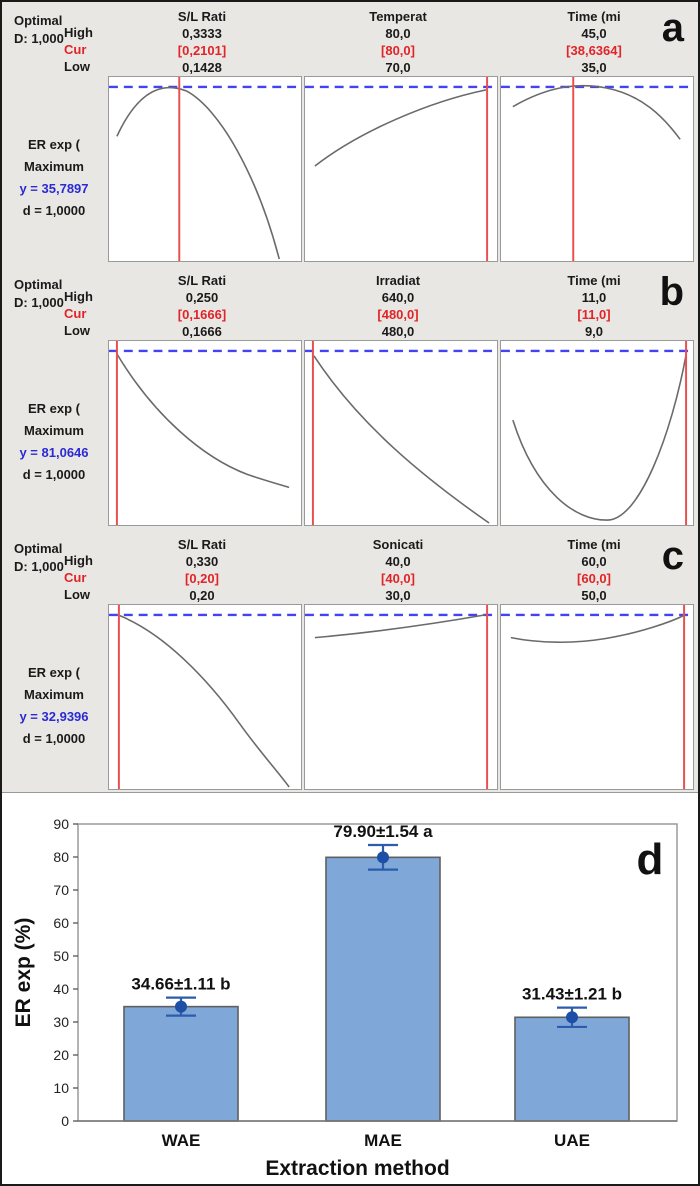 The height and width of the screenshot is (1186, 700). What do you see at coordinates (61, 989) in the screenshot?
I see `y-tick-label: 40` at bounding box center [61, 989].